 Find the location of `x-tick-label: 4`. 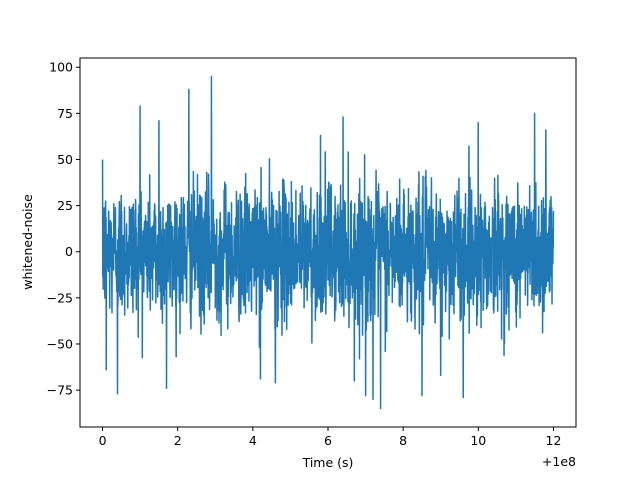

x-tick-label: 4 is located at coordinates (253, 440).